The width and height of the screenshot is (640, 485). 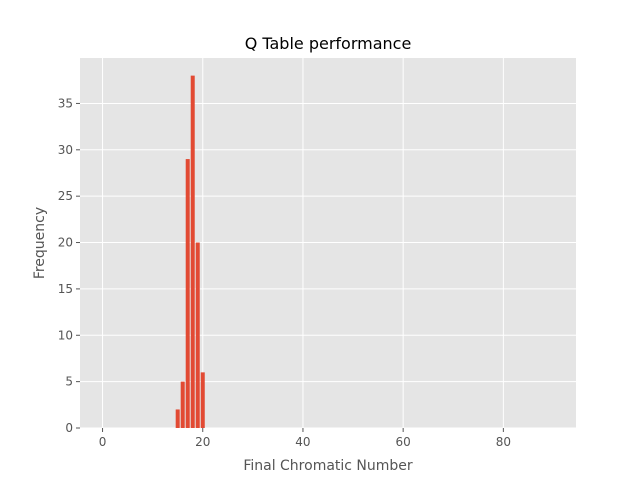 What do you see at coordinates (40, 243) in the screenshot?
I see `y-axis-label: Frequency` at bounding box center [40, 243].